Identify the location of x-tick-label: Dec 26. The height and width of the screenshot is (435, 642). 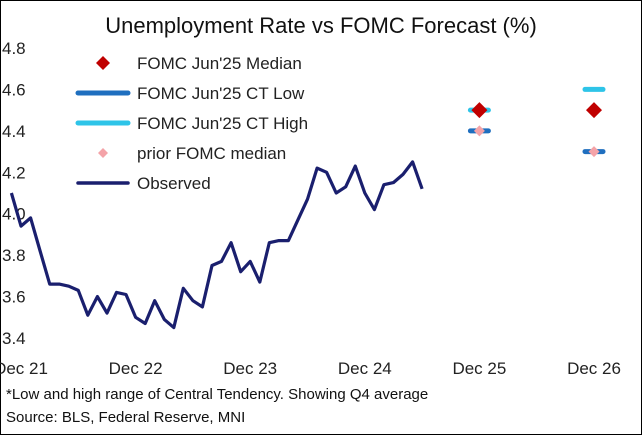
(594, 368).